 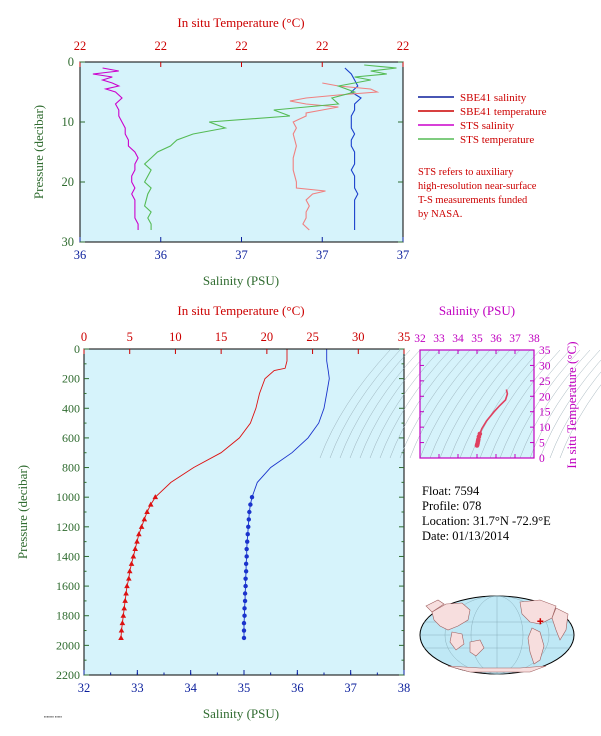 What do you see at coordinates (540, 621) in the screenshot?
I see `map-float-marker` at bounding box center [540, 621].